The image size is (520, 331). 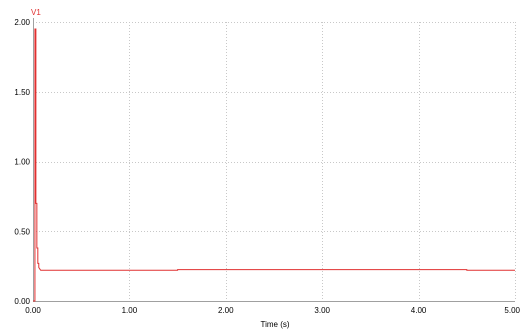 What do you see at coordinates (419, 310) in the screenshot?
I see `x-tick-label: 4.00` at bounding box center [419, 310].